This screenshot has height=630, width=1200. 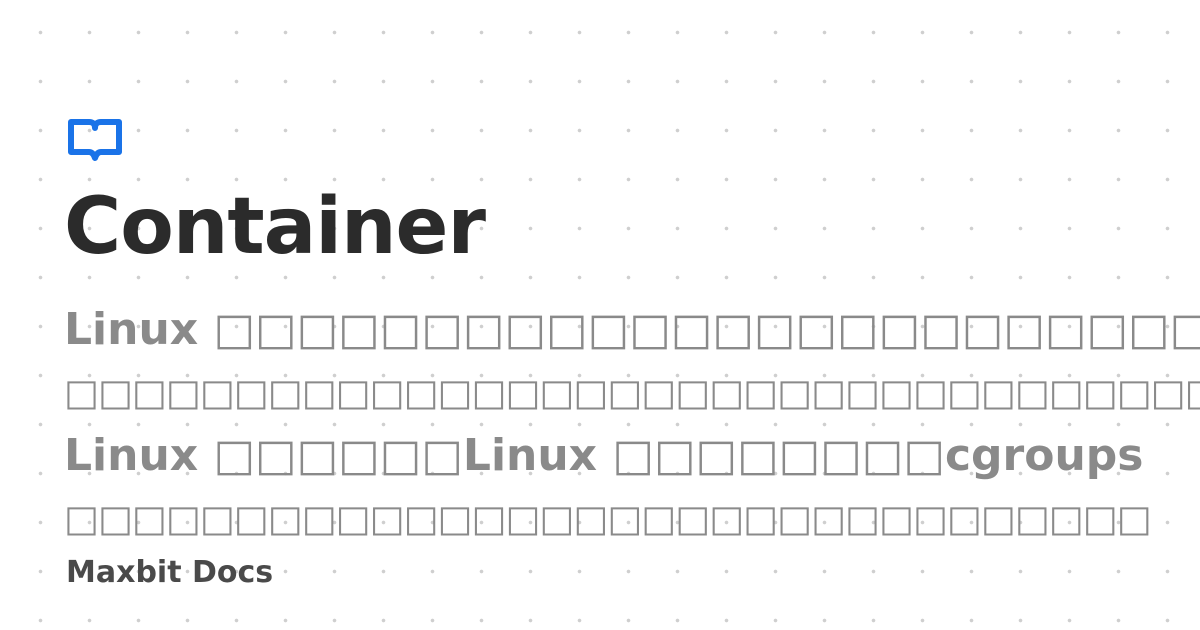 What do you see at coordinates (604, 455) in the screenshot?
I see `description-line: Linux □□□□□□Linux □□□□□□□□cgroups` at bounding box center [604, 455].